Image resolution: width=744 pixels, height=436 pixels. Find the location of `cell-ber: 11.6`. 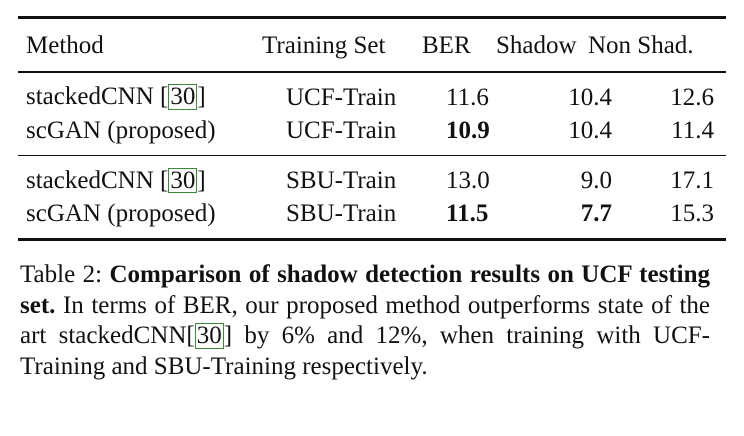

cell-ber: 11.6 is located at coordinates (467, 97).